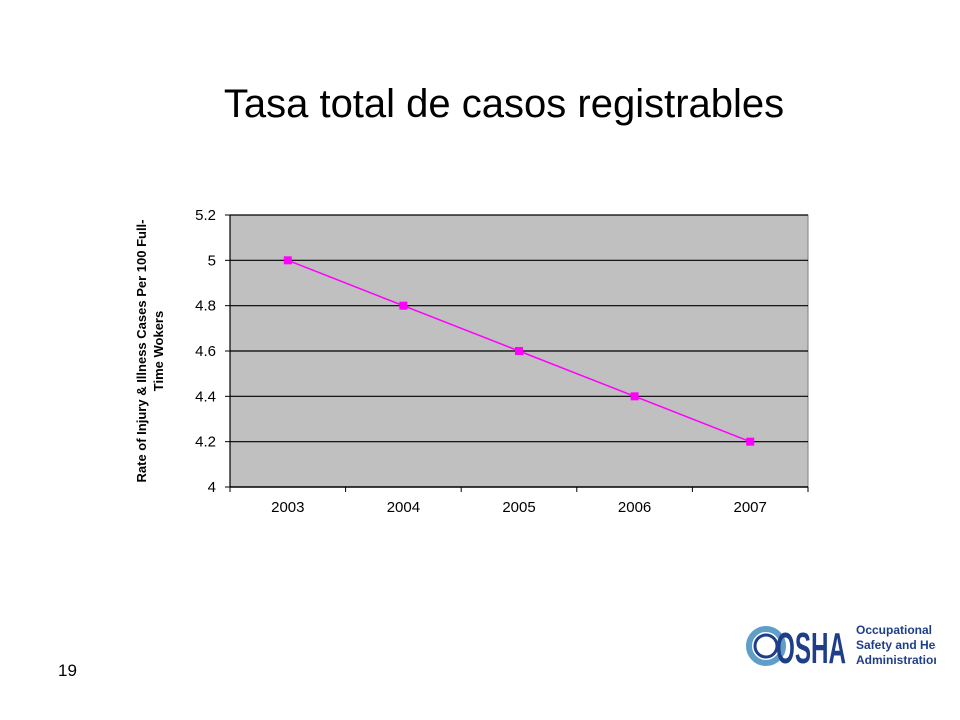  Describe the element at coordinates (212, 487) in the screenshot. I see `y-tick-label: 4` at that location.